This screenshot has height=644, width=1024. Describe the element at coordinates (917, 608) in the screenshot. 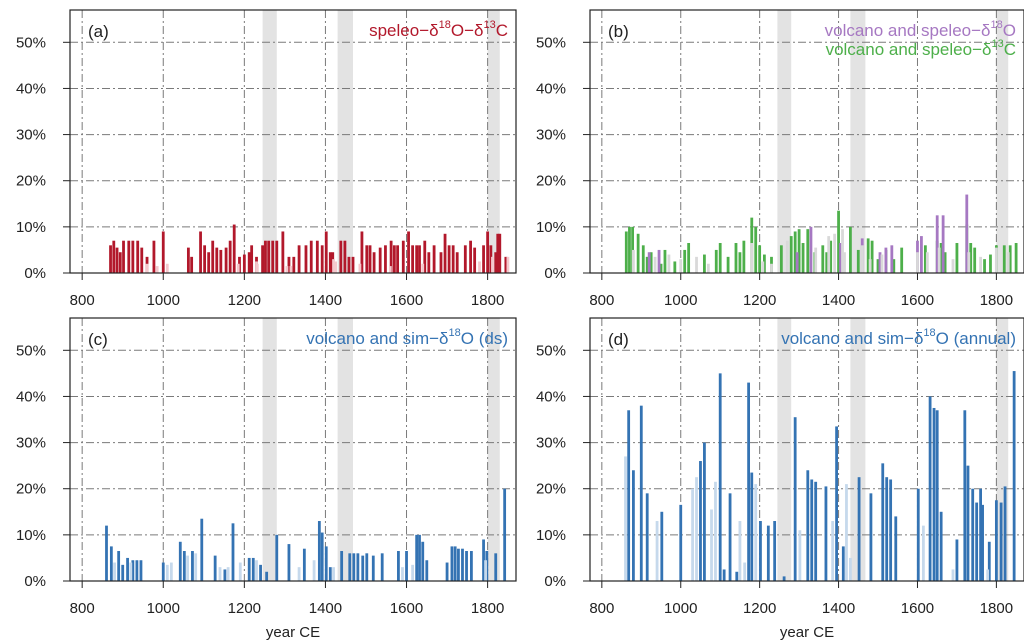

I see `x-tick-label: 1600` at that location.